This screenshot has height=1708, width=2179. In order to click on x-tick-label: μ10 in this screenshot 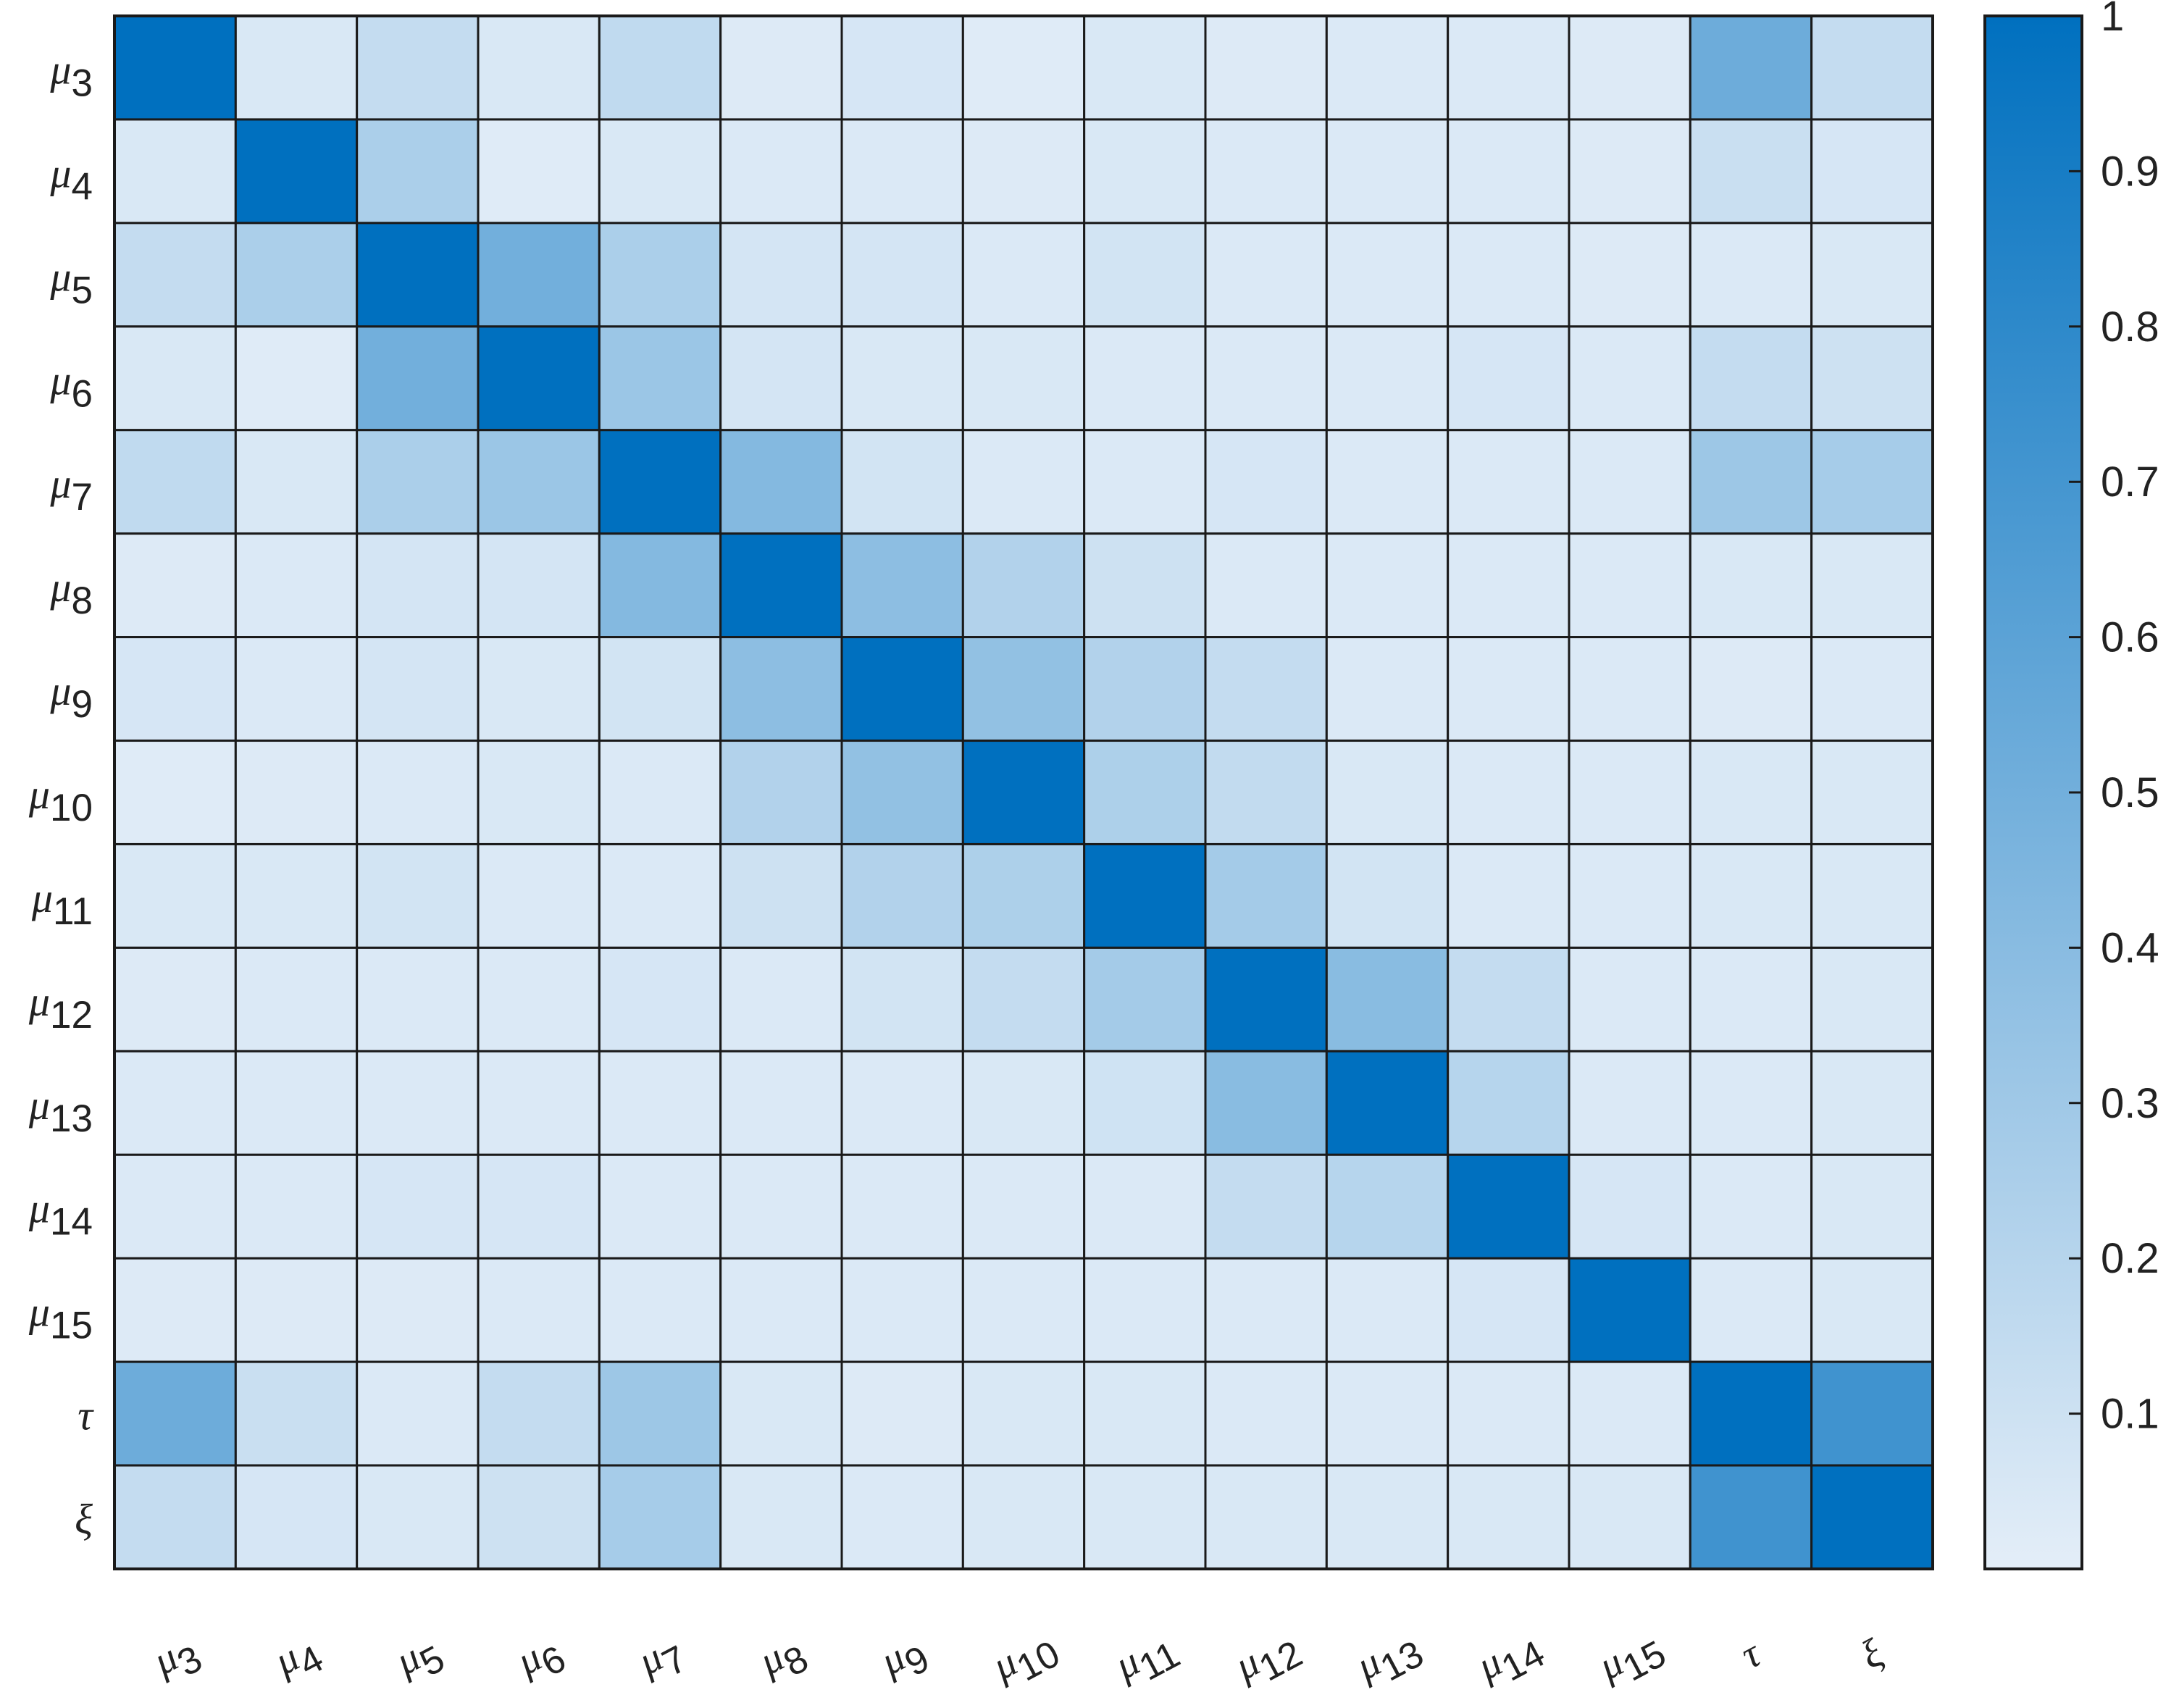, I will do `click(1025, 1661)`.